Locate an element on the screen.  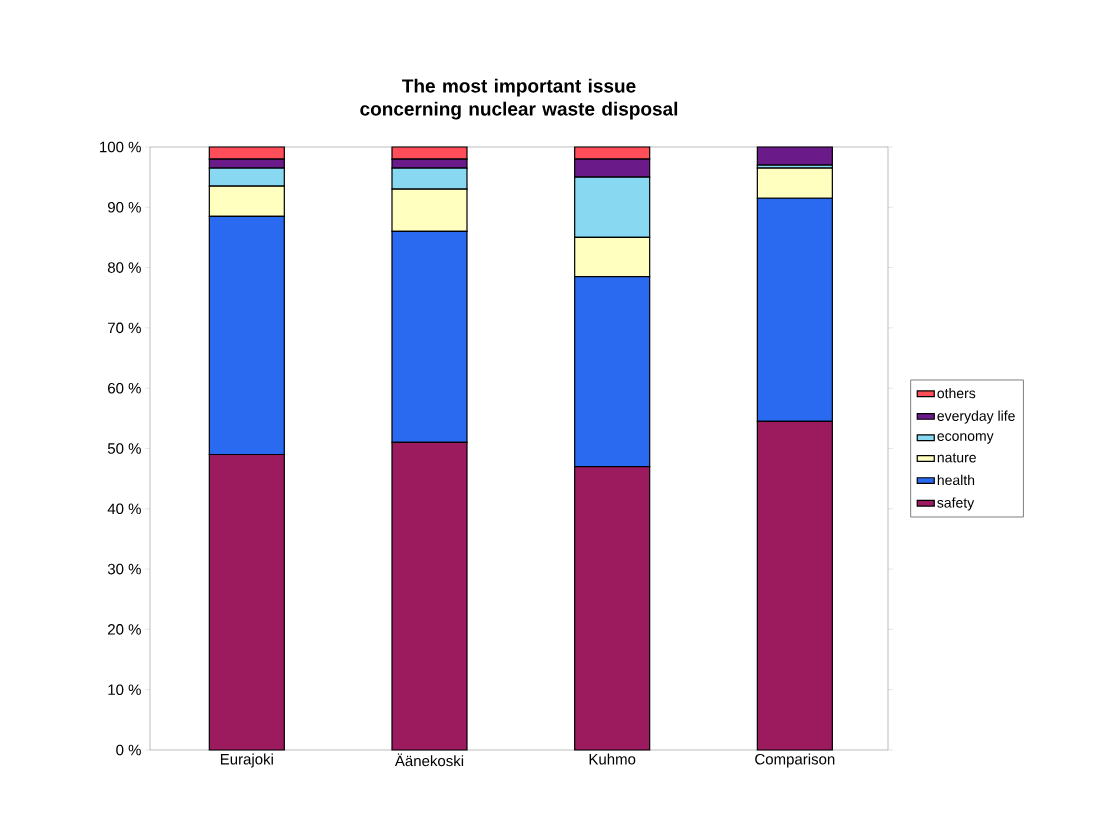
legend-label: others is located at coordinates (956, 393).